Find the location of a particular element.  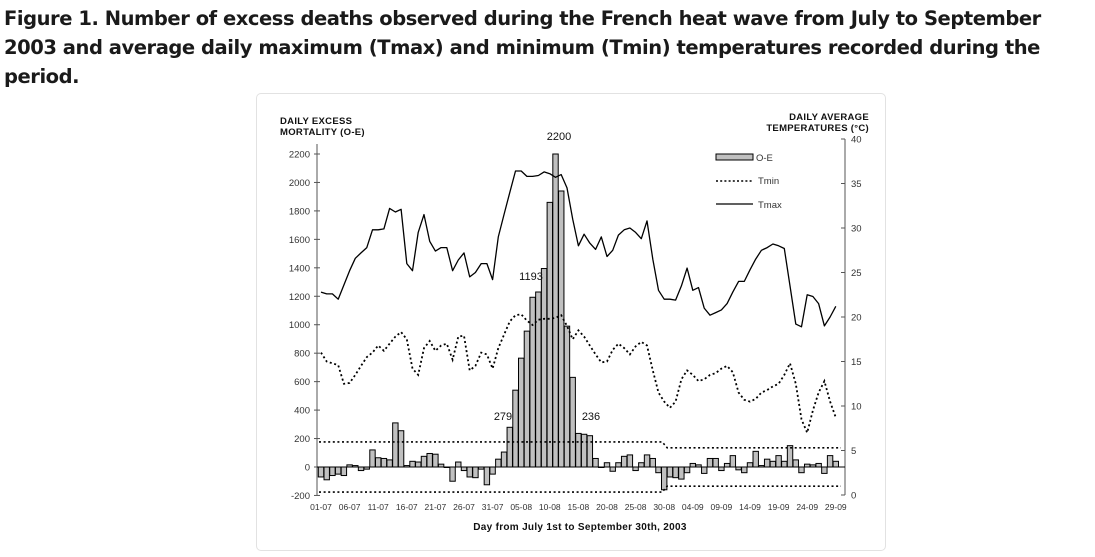

legend-label-tmax: Tmax is located at coordinates (770, 205).